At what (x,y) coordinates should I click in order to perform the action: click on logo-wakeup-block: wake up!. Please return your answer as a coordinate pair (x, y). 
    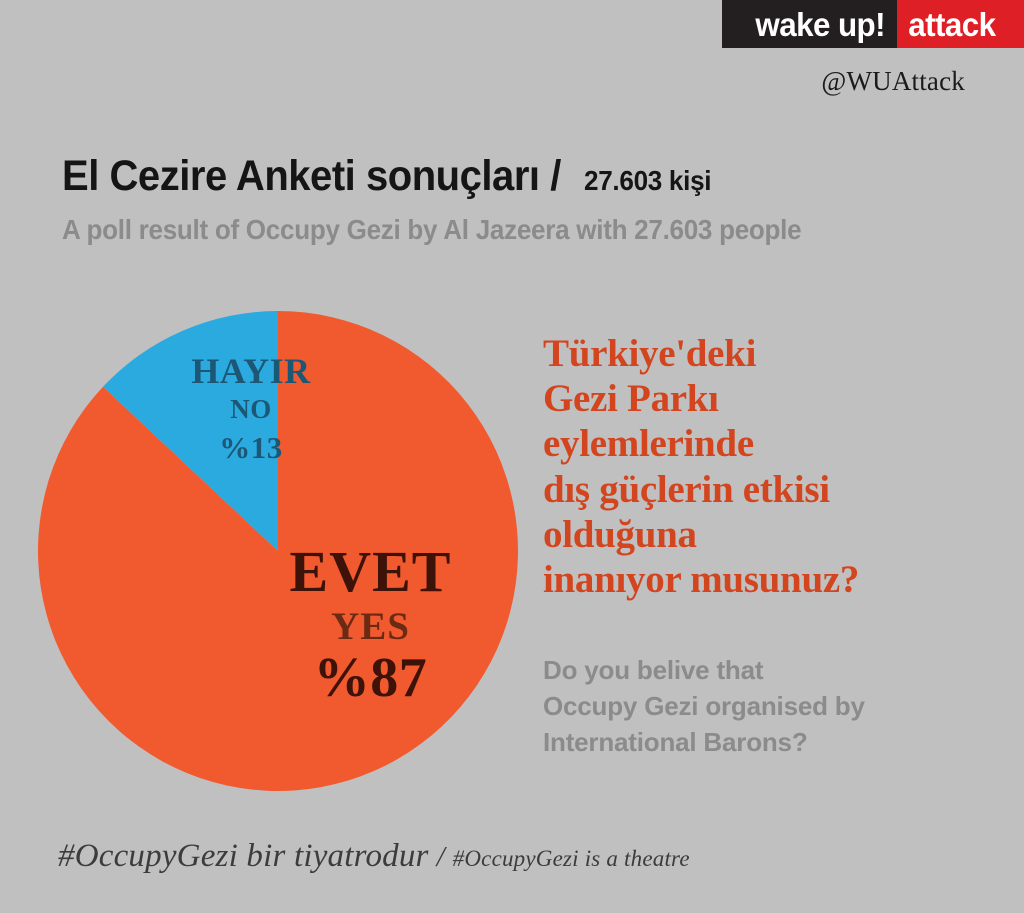
    Looking at the image, I should click on (809, 24).